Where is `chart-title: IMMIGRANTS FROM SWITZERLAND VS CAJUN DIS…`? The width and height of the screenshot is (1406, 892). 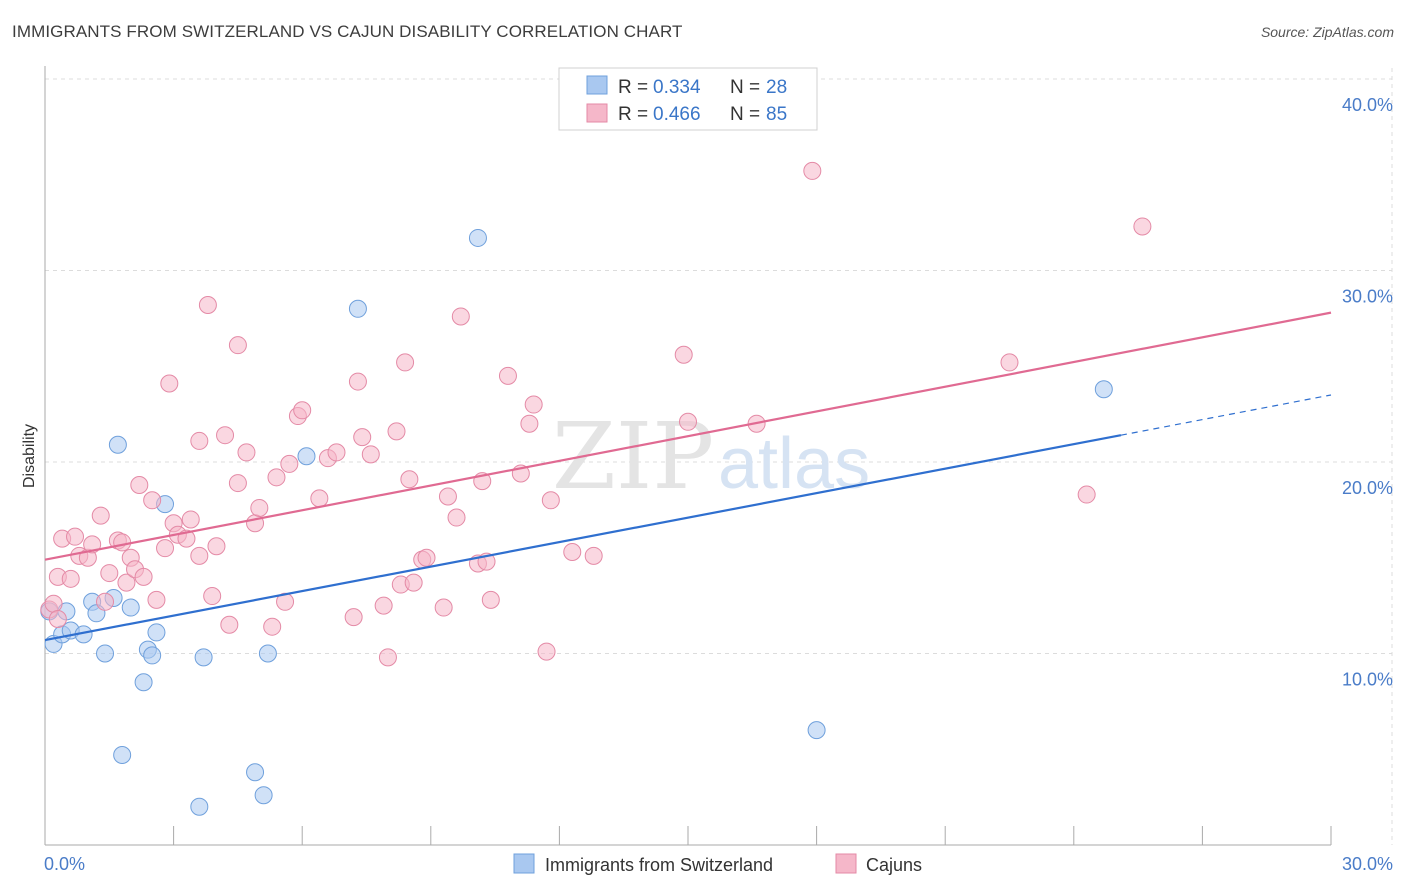
chart-title: IMMIGRANTS FROM SWITZERLAND VS CAJUN DIS… is located at coordinates (347, 31).